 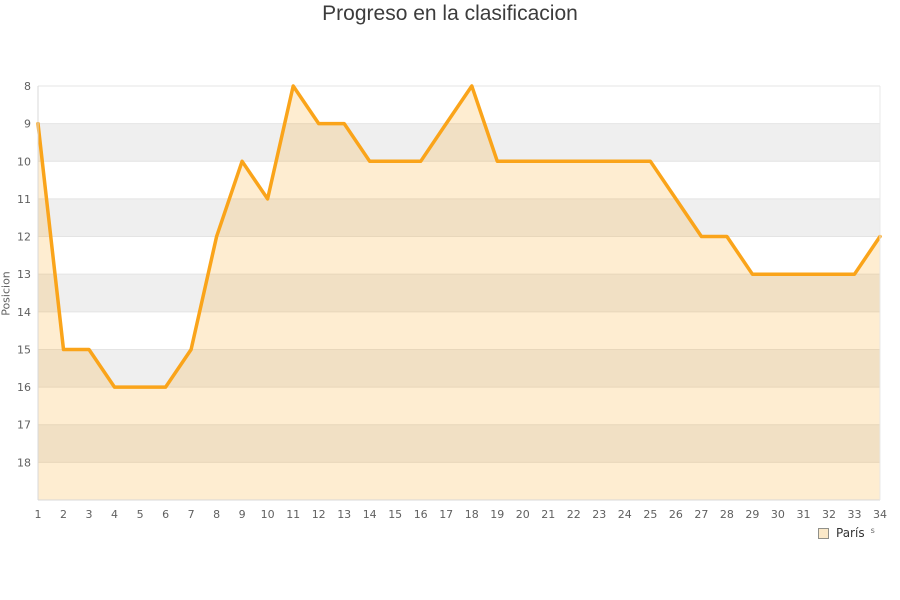 I want to click on y-tick-label: 18, so click(x=24, y=462).